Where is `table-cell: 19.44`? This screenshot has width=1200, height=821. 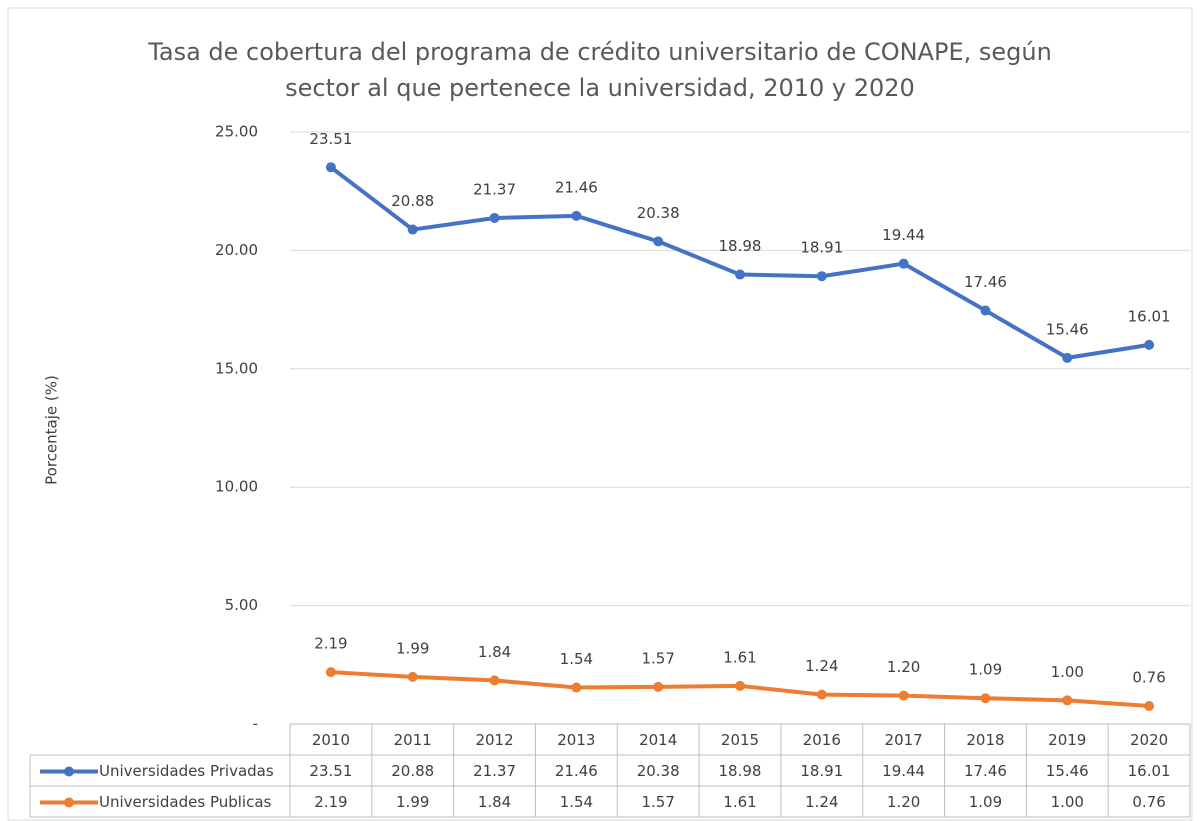 table-cell: 19.44 is located at coordinates (903, 771).